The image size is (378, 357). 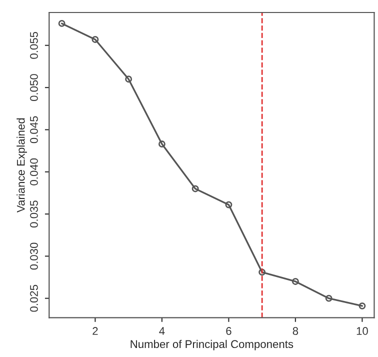 I want to click on y-axis-title: Variance Explained, so click(x=21, y=165).